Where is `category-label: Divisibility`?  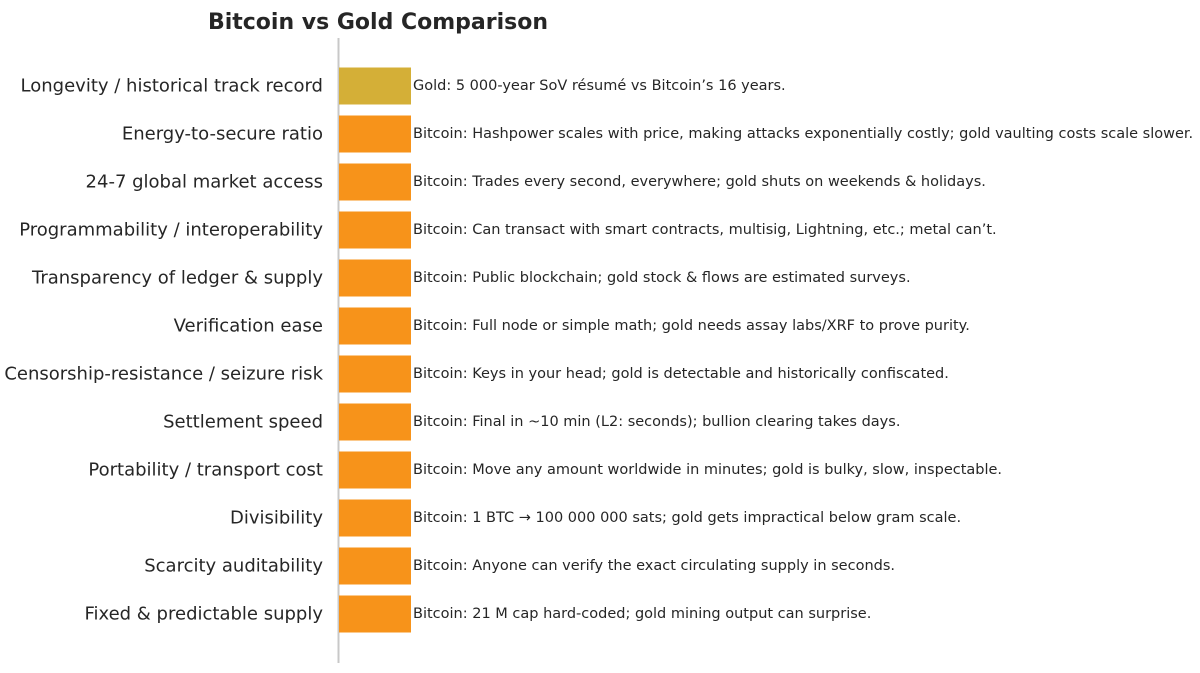
category-label: Divisibility is located at coordinates (276, 518).